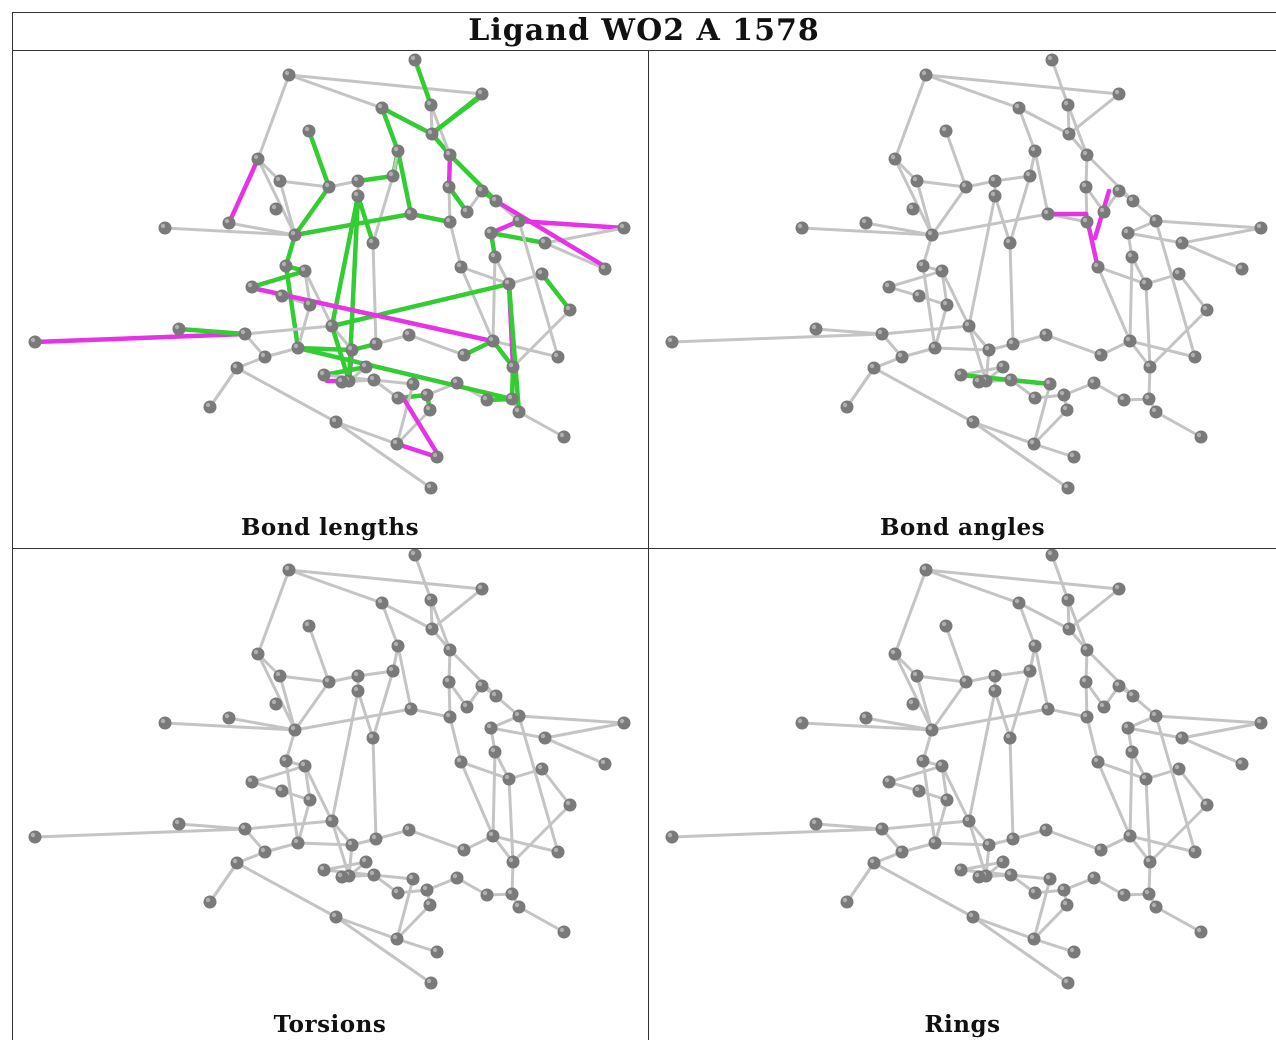 The image size is (1276, 1040). What do you see at coordinates (340, 353) in the screenshot?
I see `bond-outlier` at bounding box center [340, 353].